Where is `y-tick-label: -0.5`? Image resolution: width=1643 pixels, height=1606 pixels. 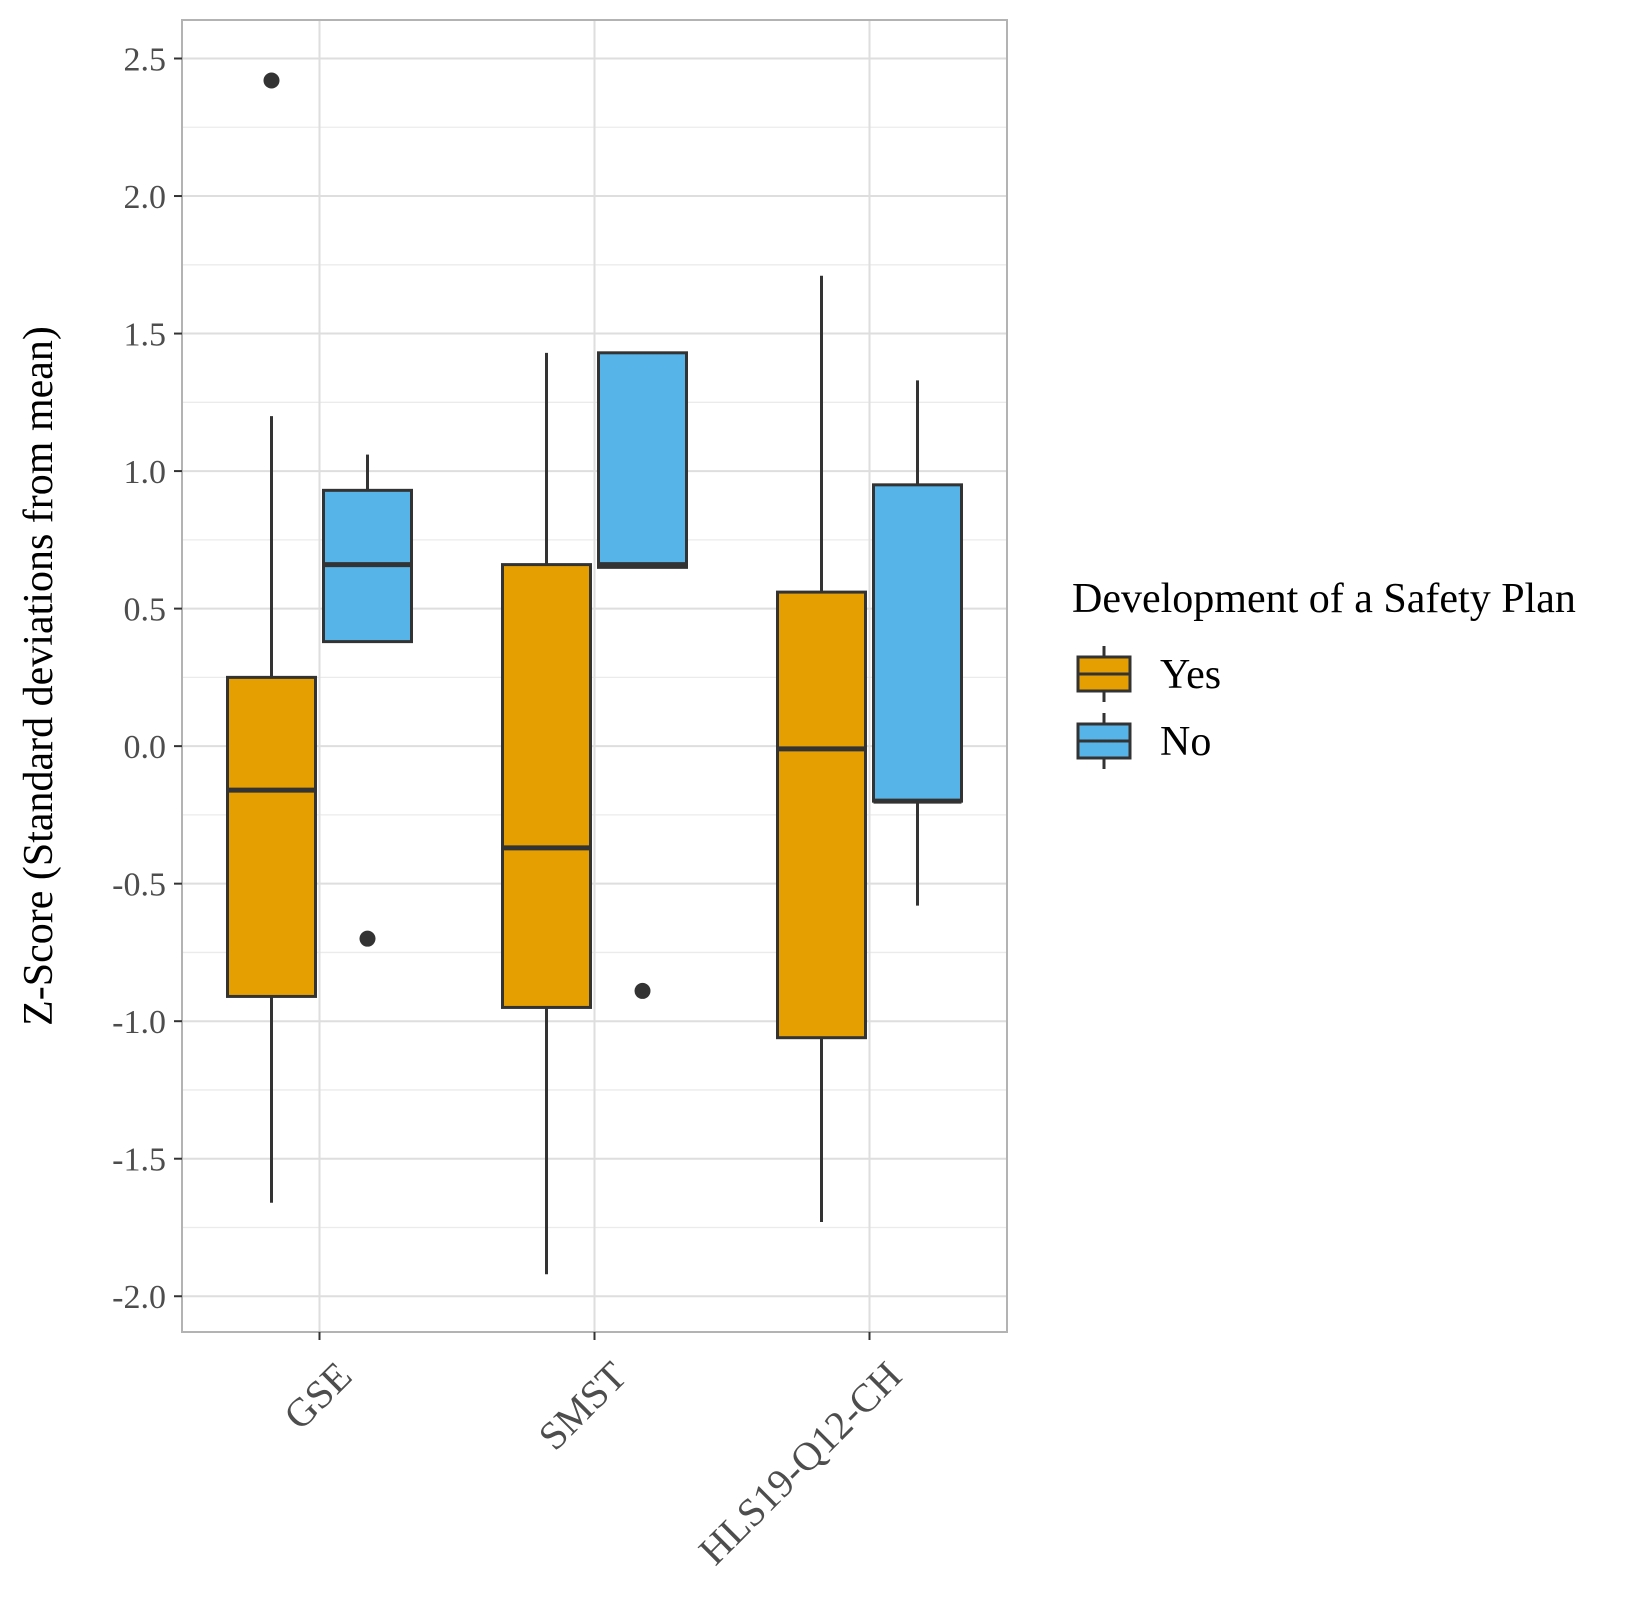
y-tick-label: -0.5 is located at coordinates (139, 885).